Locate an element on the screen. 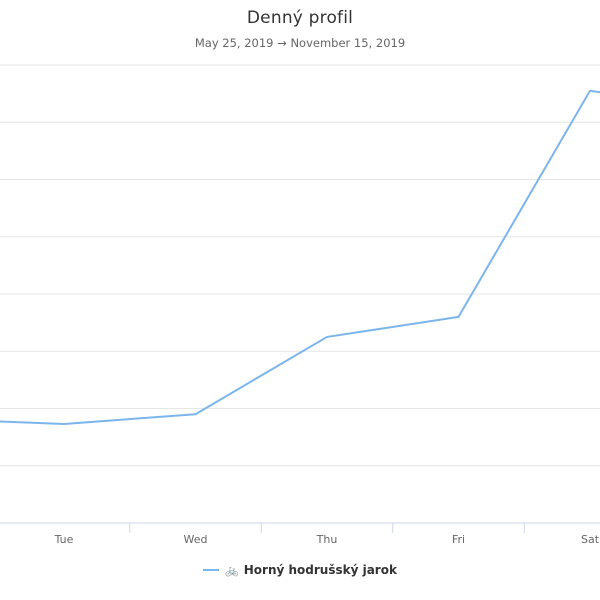 The height and width of the screenshot is (600, 600). legend-swatch is located at coordinates (211, 570).